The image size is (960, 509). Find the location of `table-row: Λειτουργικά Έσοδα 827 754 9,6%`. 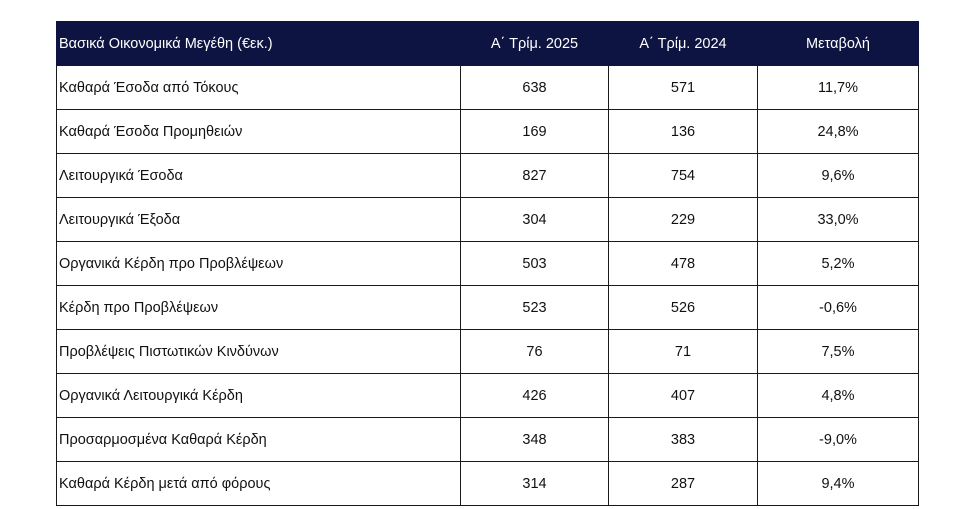

table-row: Λειτουργικά Έσοδα 827 754 9,6% is located at coordinates (487, 175).